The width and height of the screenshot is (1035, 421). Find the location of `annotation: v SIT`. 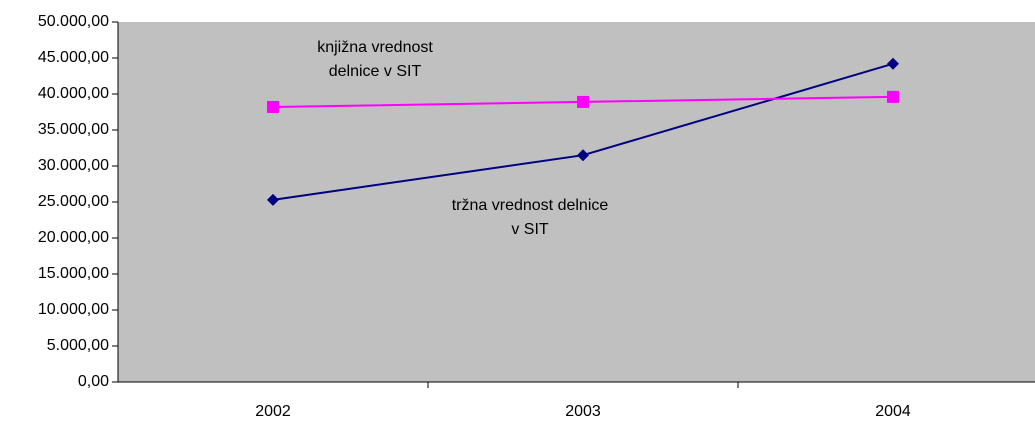

annotation: v SIT is located at coordinates (530, 229).